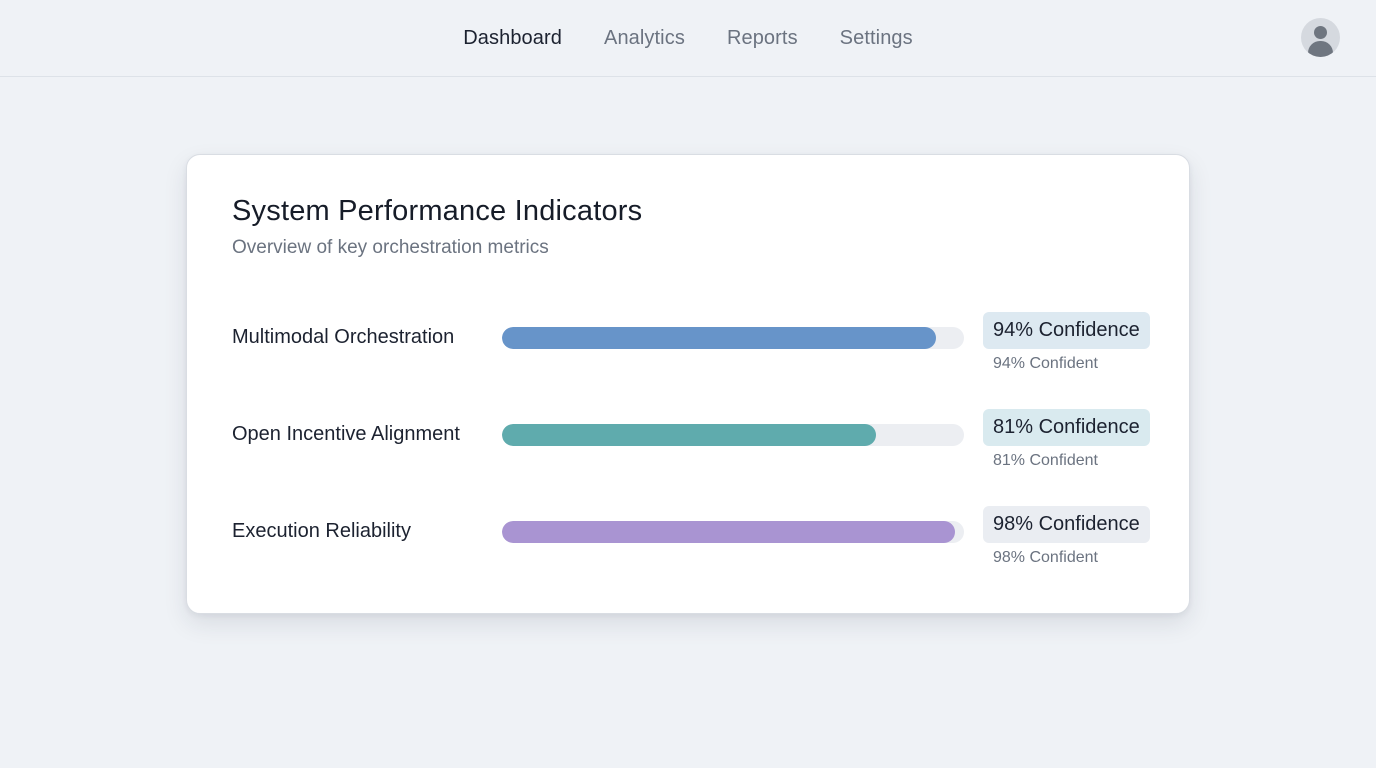 The height and width of the screenshot is (768, 1376). Describe the element at coordinates (1320, 49) in the screenshot. I see `avatar-body-shape` at that location.